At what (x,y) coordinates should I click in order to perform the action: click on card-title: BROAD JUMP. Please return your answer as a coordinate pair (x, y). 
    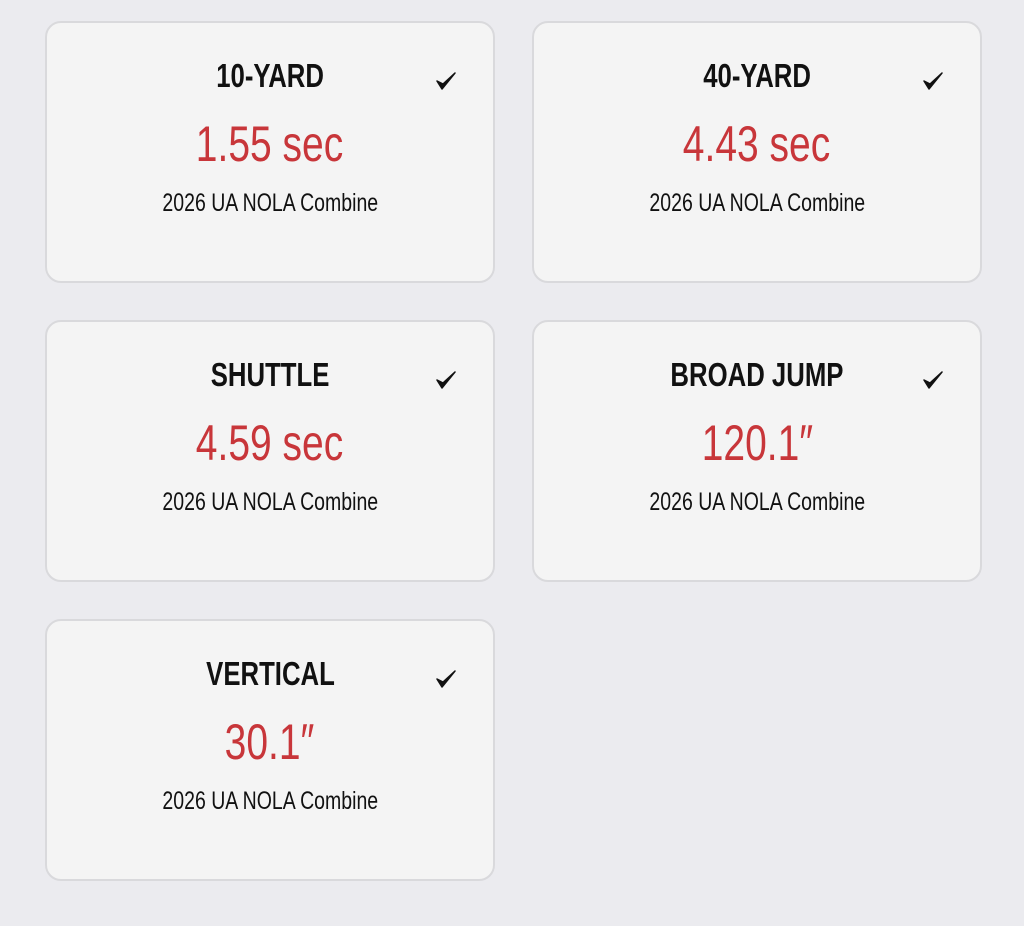
    Looking at the image, I should click on (757, 375).